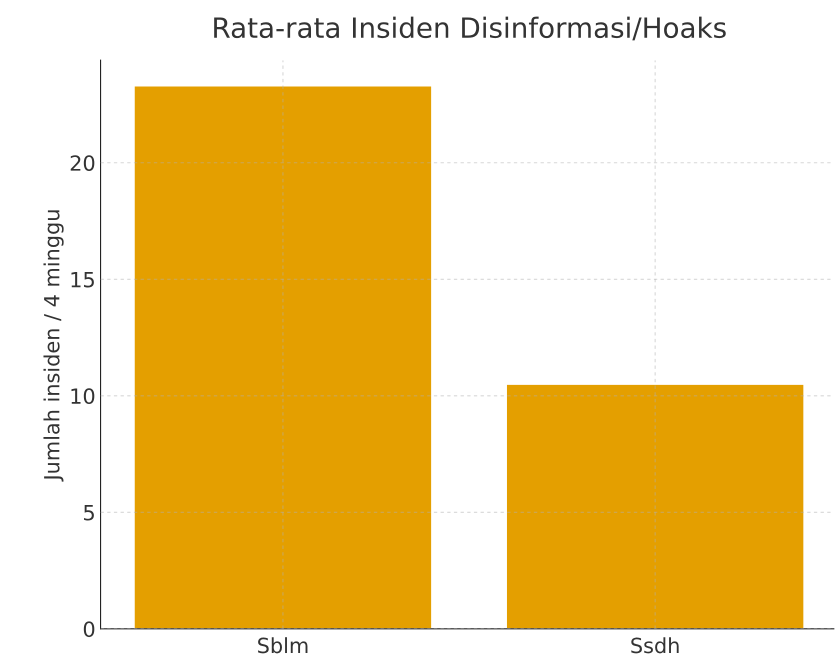 The height and width of the screenshot is (669, 838). I want to click on y-axis-title: Jumlah insiden / 4 minggu, so click(53, 346).